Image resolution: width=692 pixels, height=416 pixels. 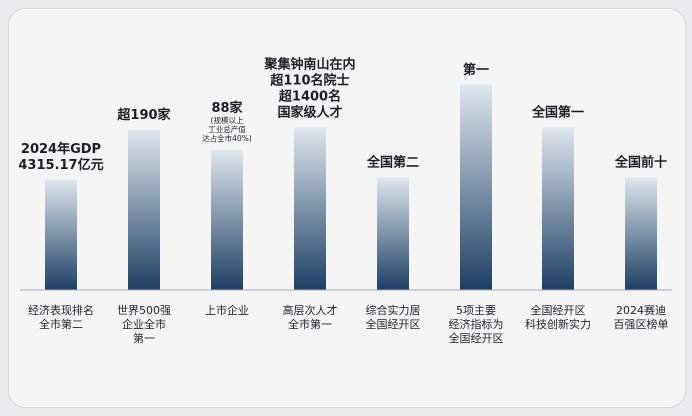 What do you see at coordinates (61, 310) in the screenshot?
I see `category-label-1-line-1: 经济表现排名` at bounding box center [61, 310].